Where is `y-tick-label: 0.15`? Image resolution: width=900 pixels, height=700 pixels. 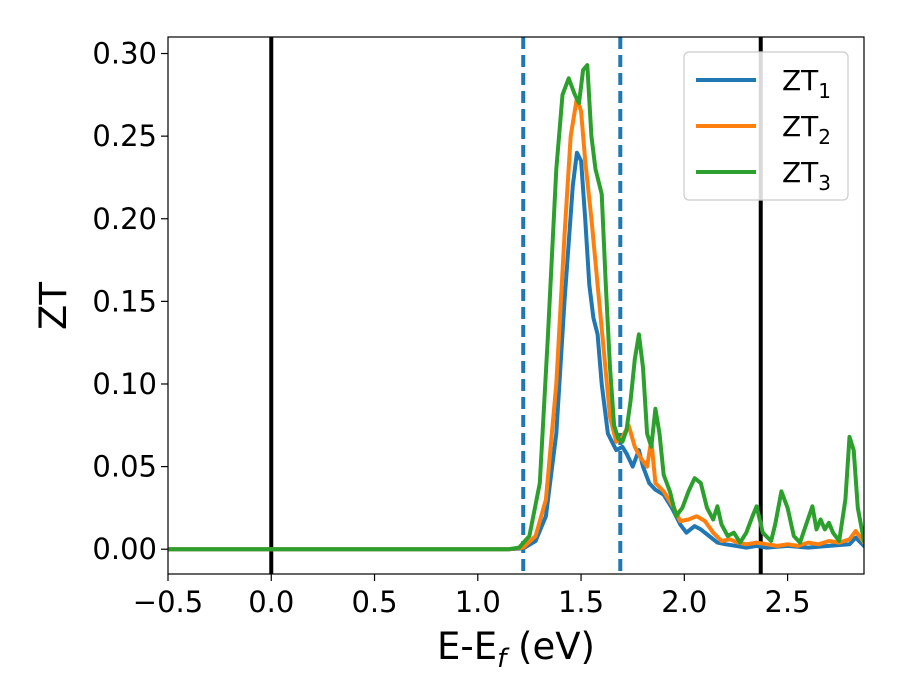
y-tick-label: 0.15 is located at coordinates (124, 301).